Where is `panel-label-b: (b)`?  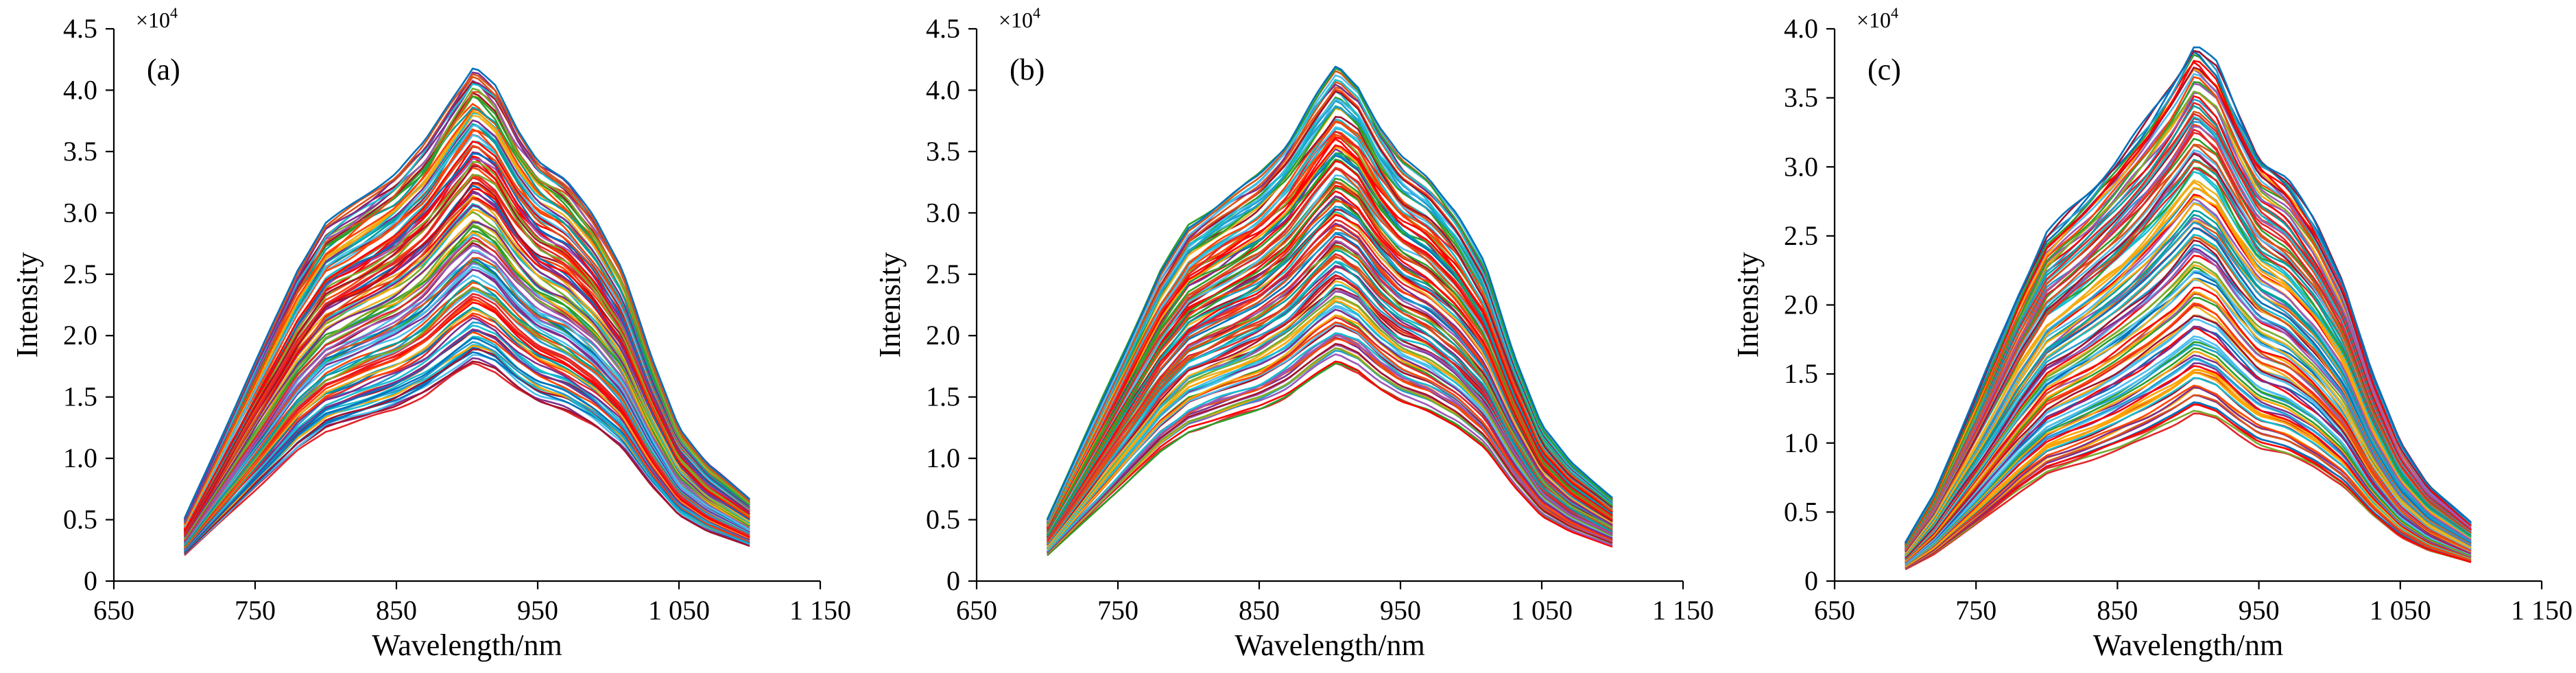
panel-label-b: (b) is located at coordinates (1027, 69).